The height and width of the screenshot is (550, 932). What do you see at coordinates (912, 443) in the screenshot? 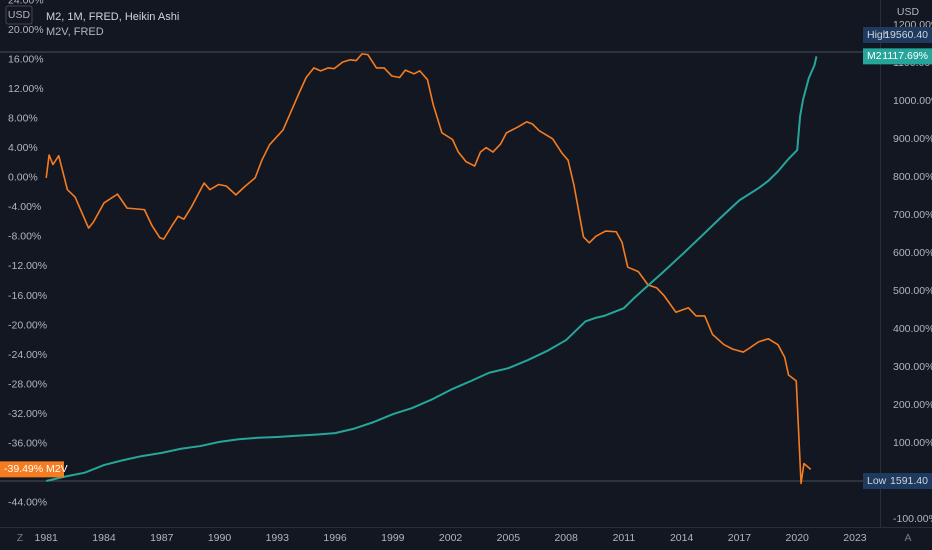
I see `y2-tick-label: 100.00%` at bounding box center [912, 443].